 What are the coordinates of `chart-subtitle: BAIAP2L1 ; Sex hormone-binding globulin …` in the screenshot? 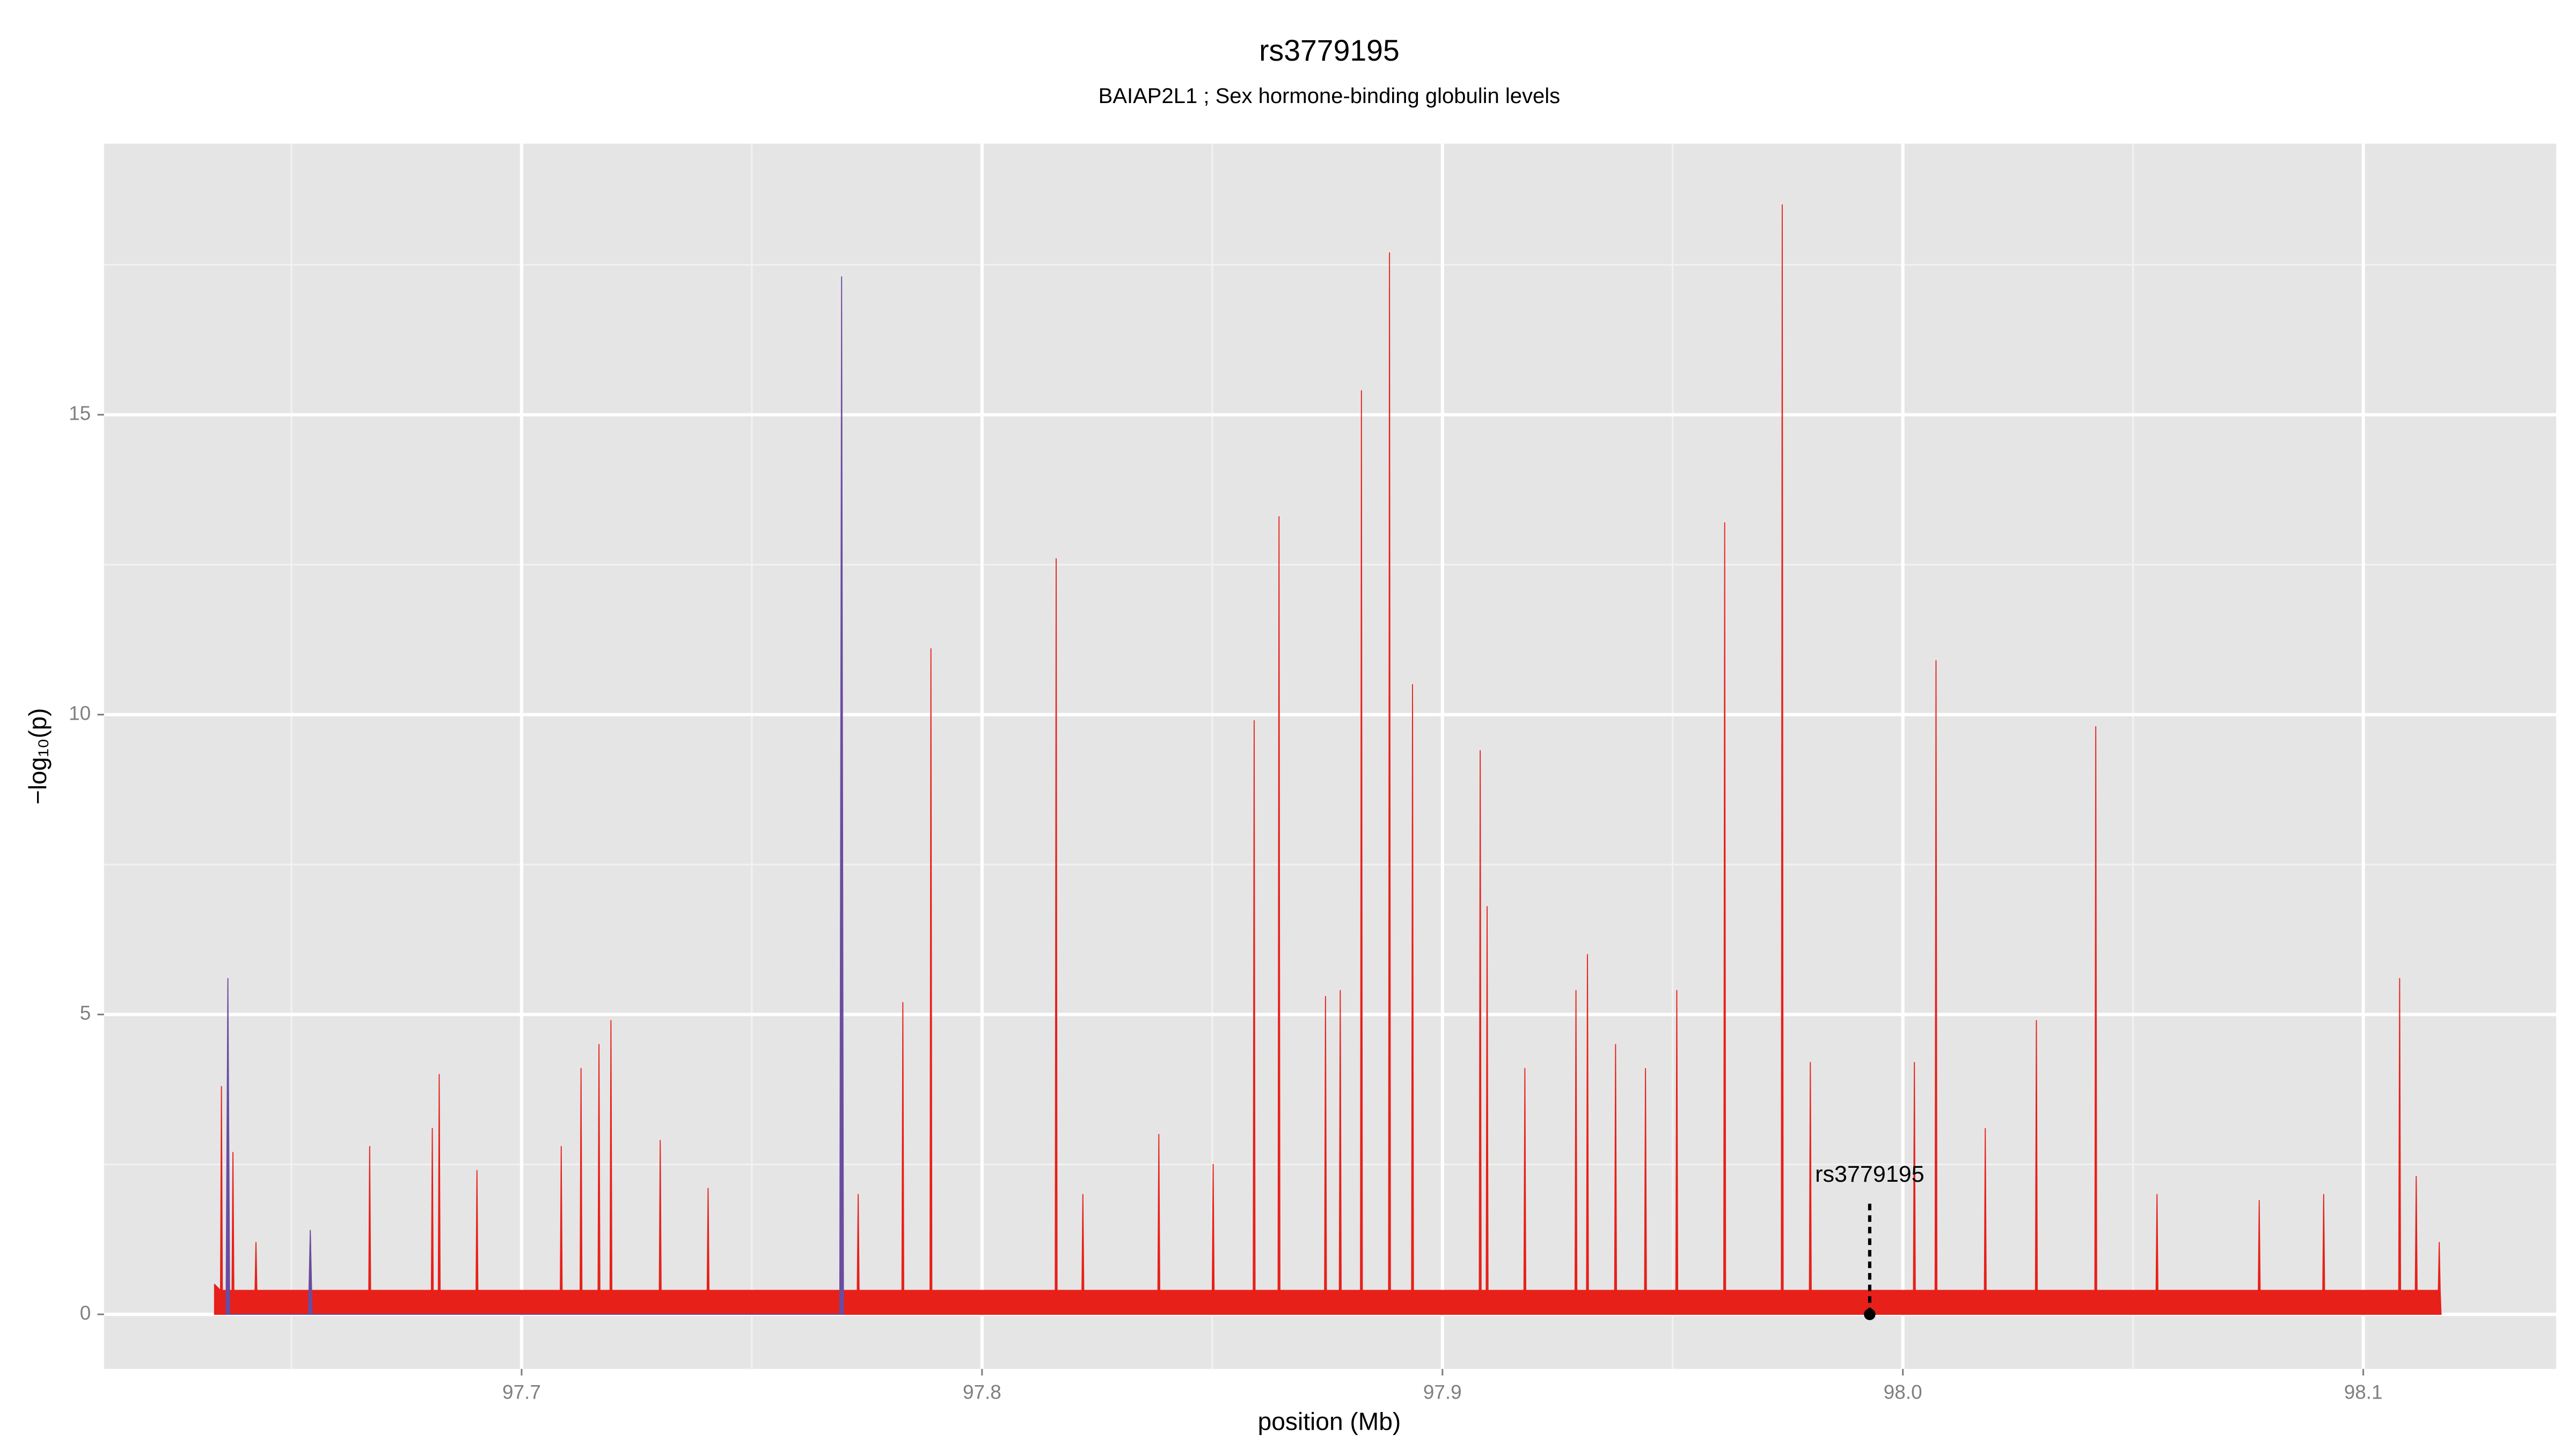 It's located at (1330, 96).